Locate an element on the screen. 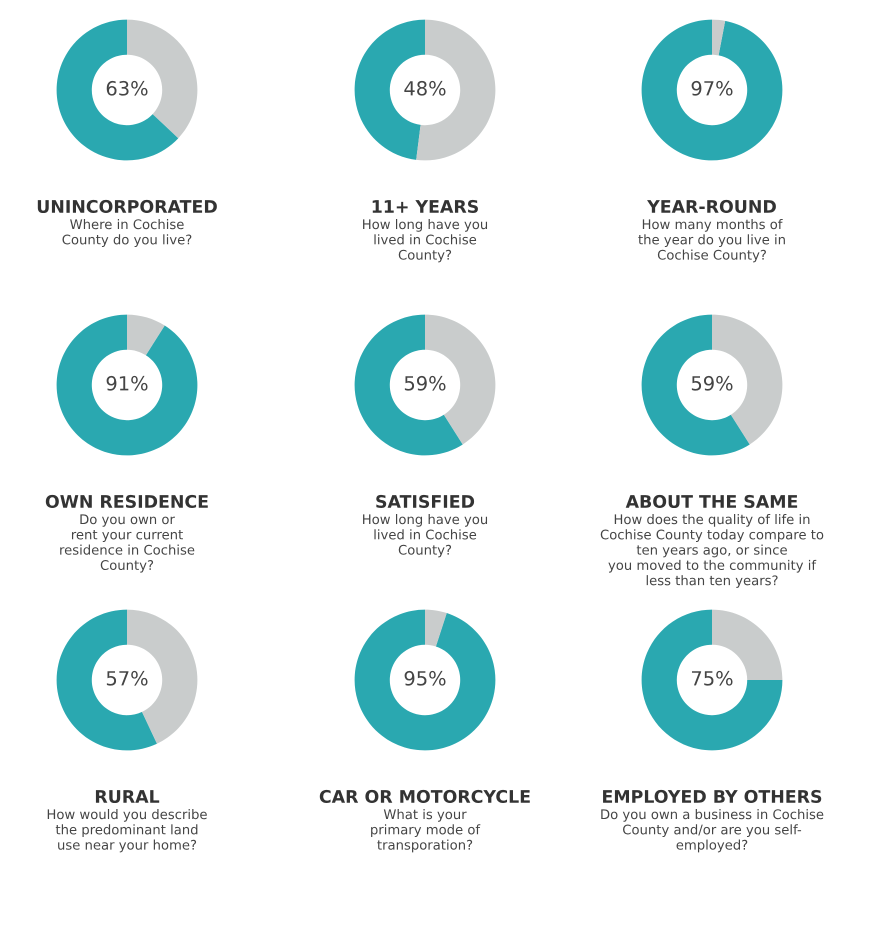 Image resolution: width=889 pixels, height=935 pixels. data-label: 91% is located at coordinates (127, 383).